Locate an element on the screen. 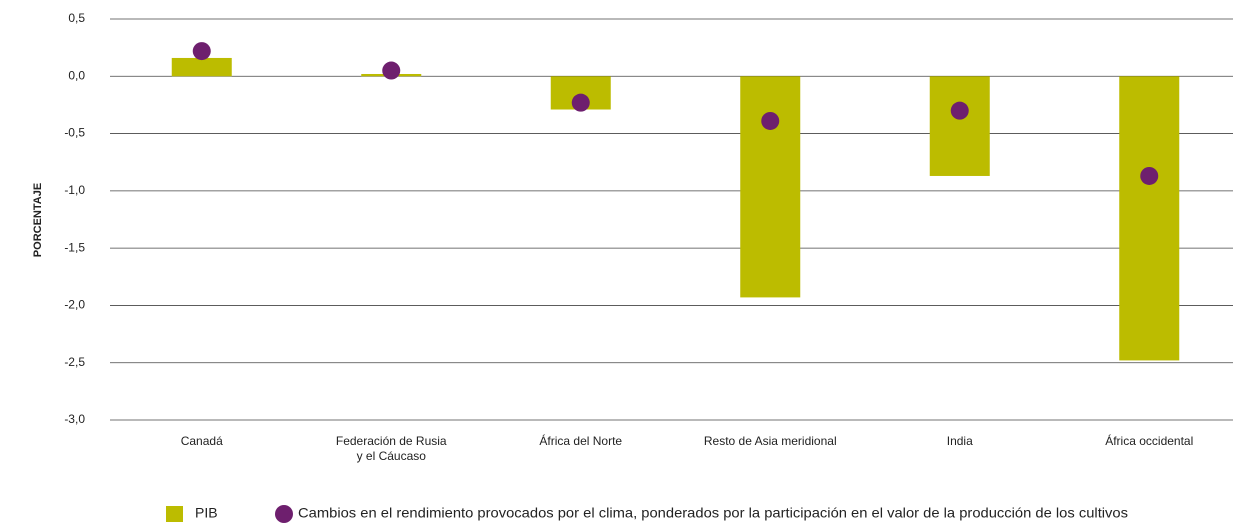  legend-label: PIB is located at coordinates (206, 513).